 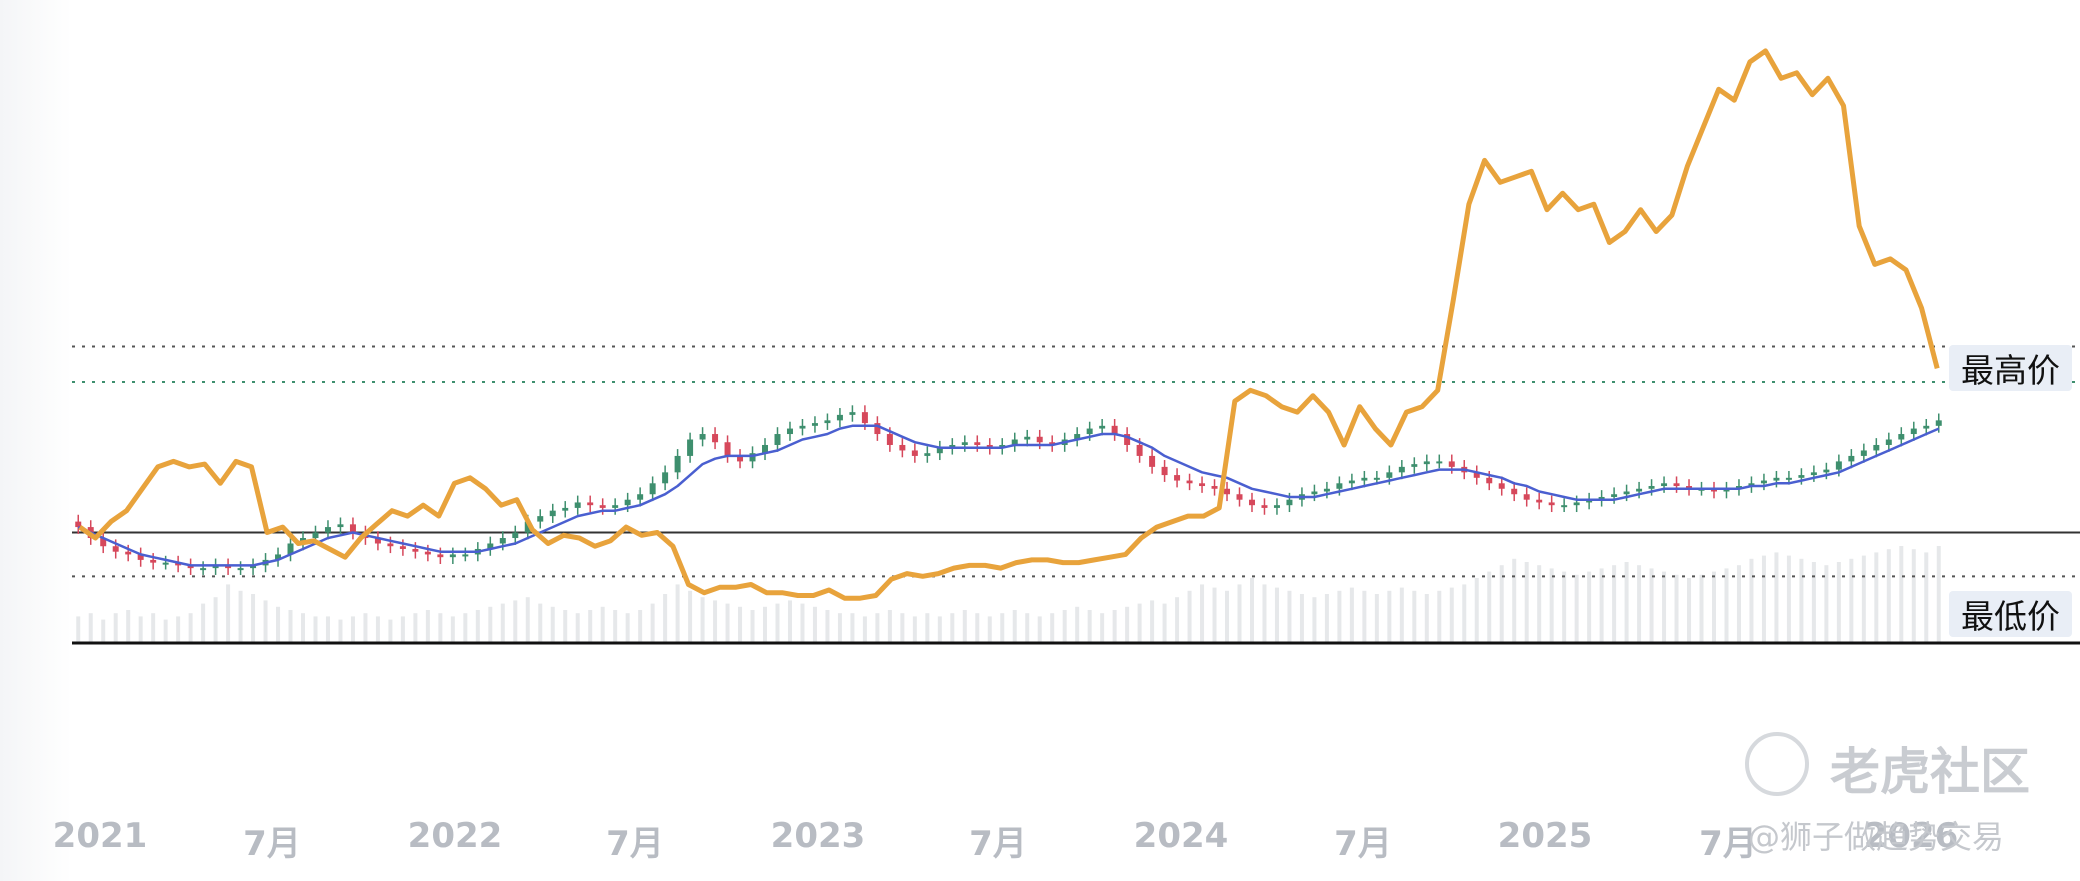 What do you see at coordinates (1876, 837) in the screenshot?
I see `watermark-user: @狮子做趋势交易` at bounding box center [1876, 837].